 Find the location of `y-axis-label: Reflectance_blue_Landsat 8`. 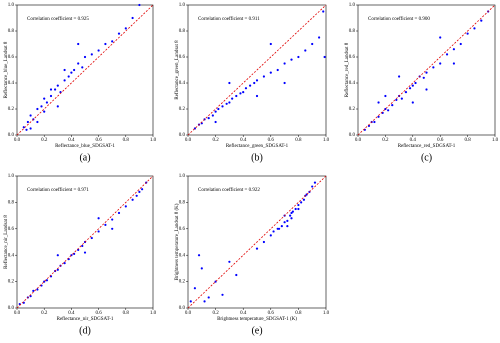

y-axis-label: Reflectance_blue_Landsat 8 is located at coordinates (6, 69).